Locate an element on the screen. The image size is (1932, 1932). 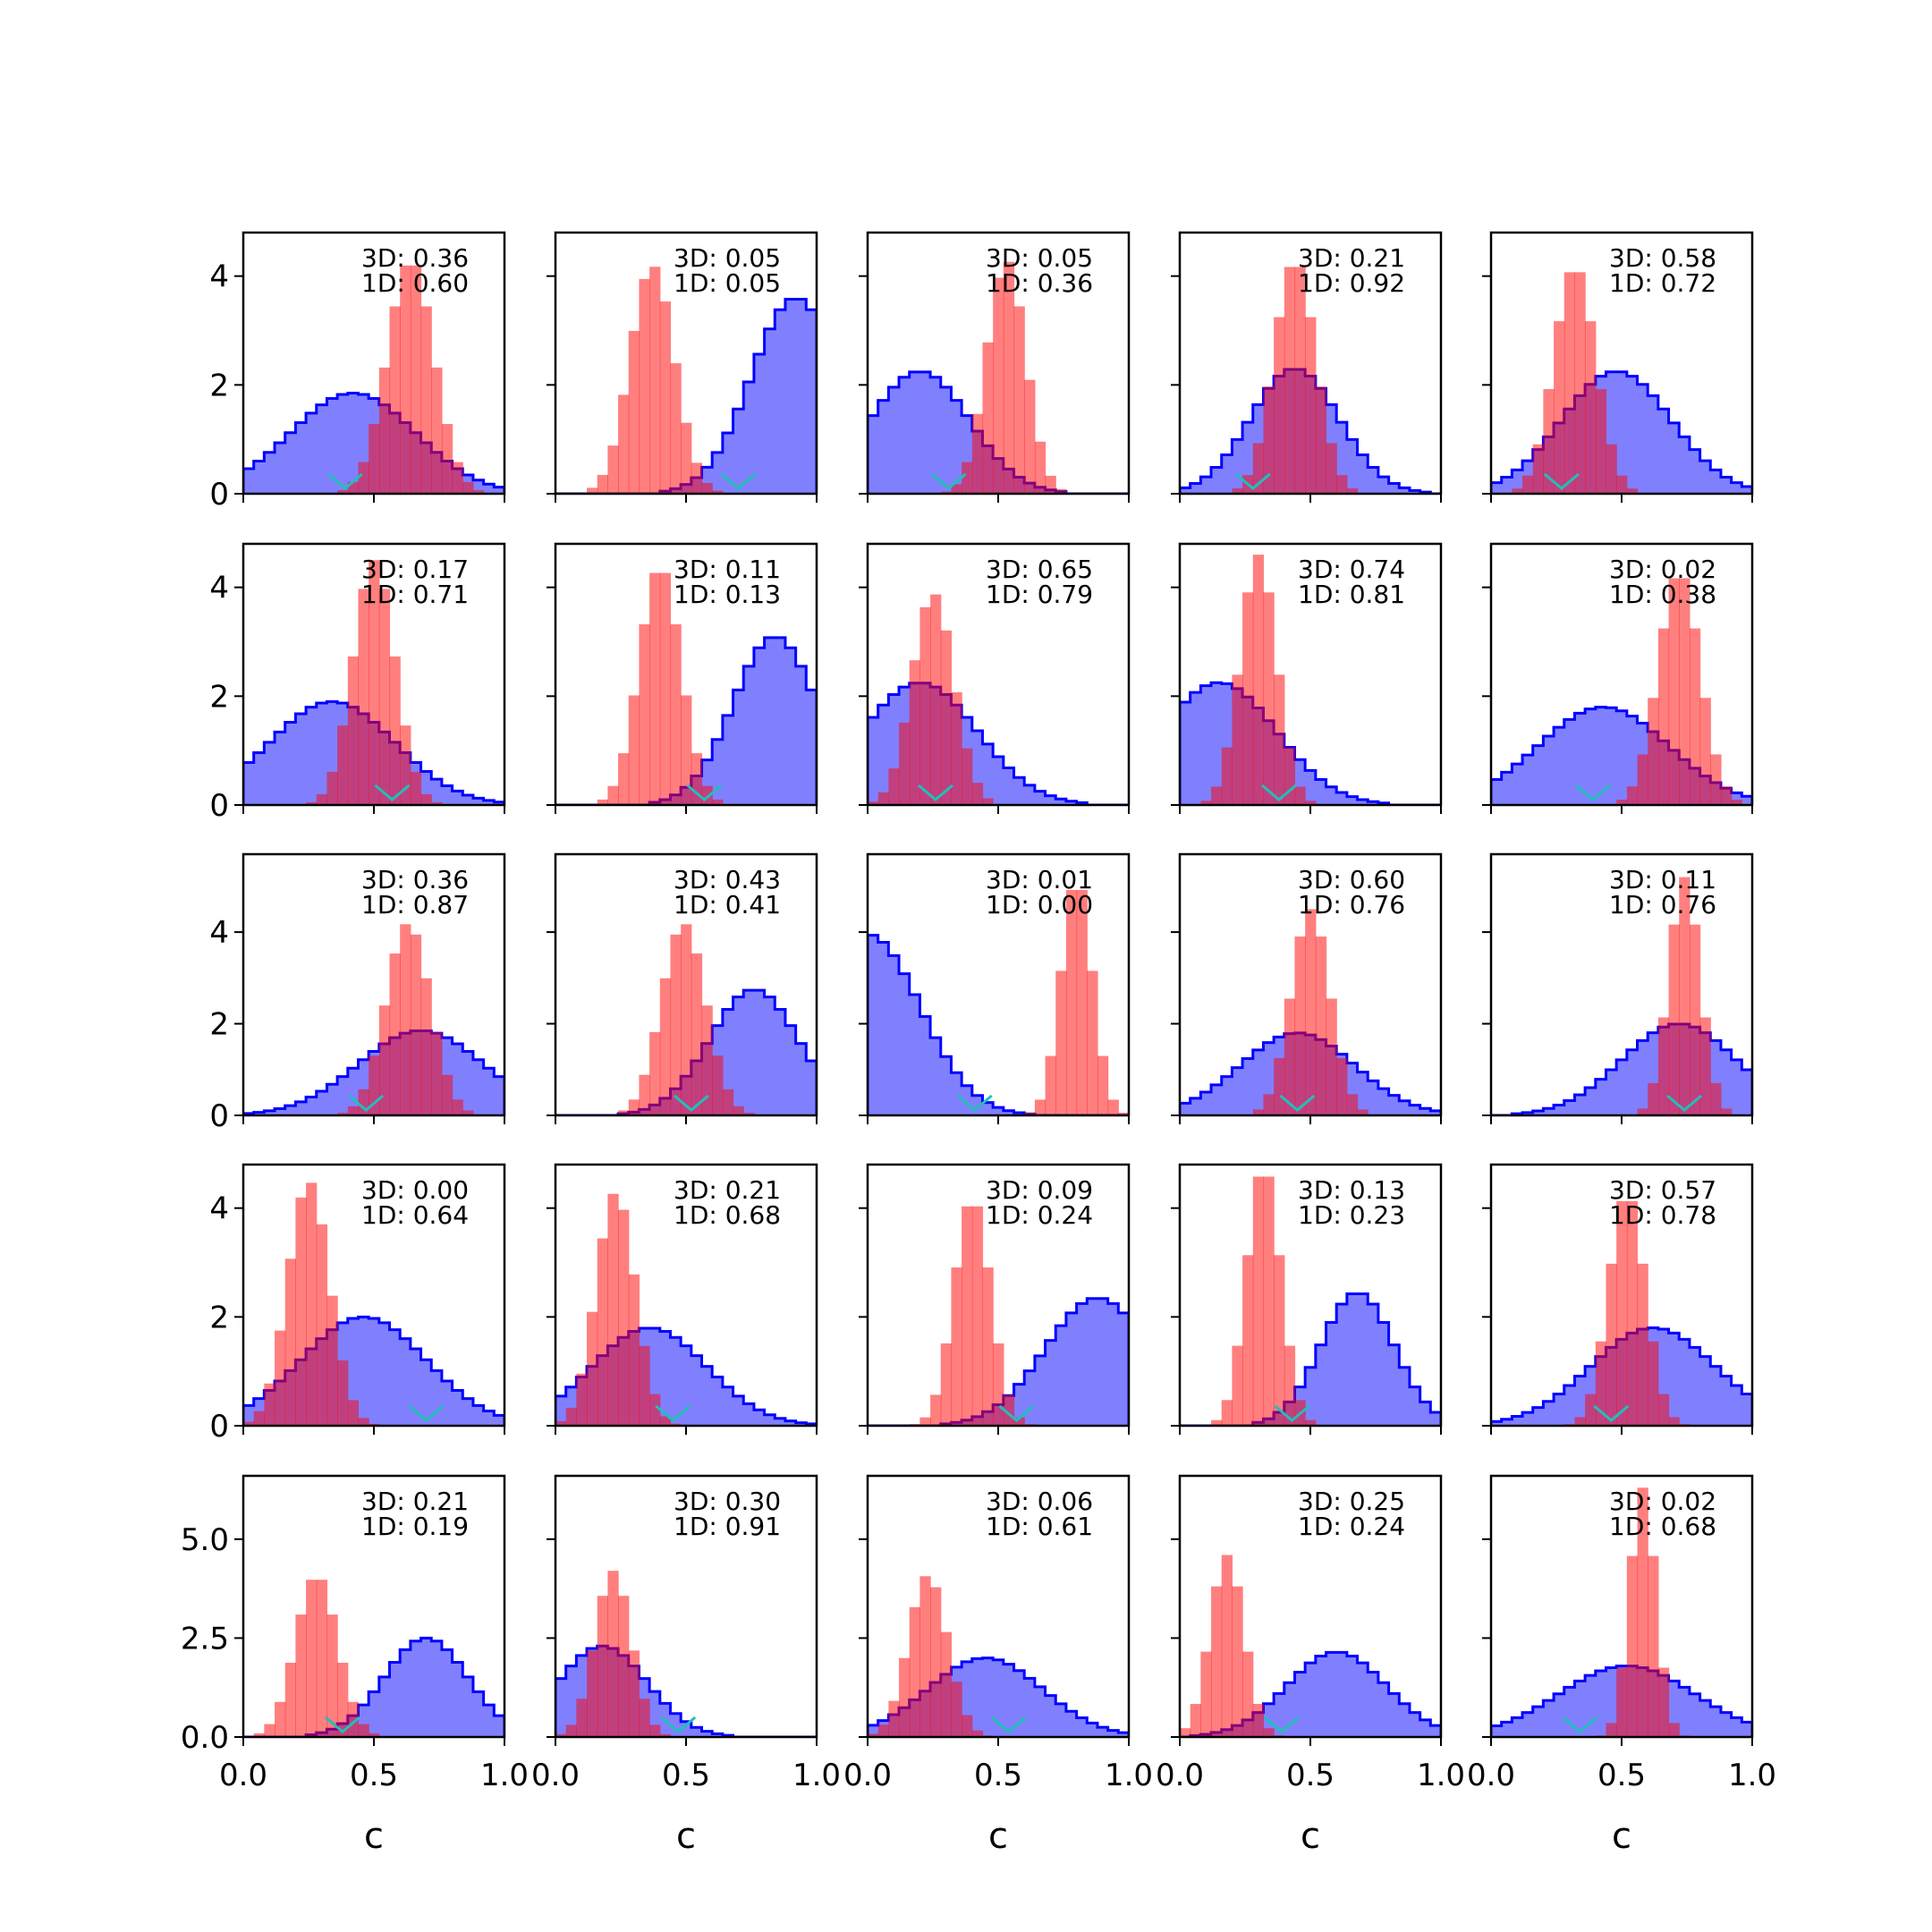
y-tick-label: 0 is located at coordinates (219, 1427).